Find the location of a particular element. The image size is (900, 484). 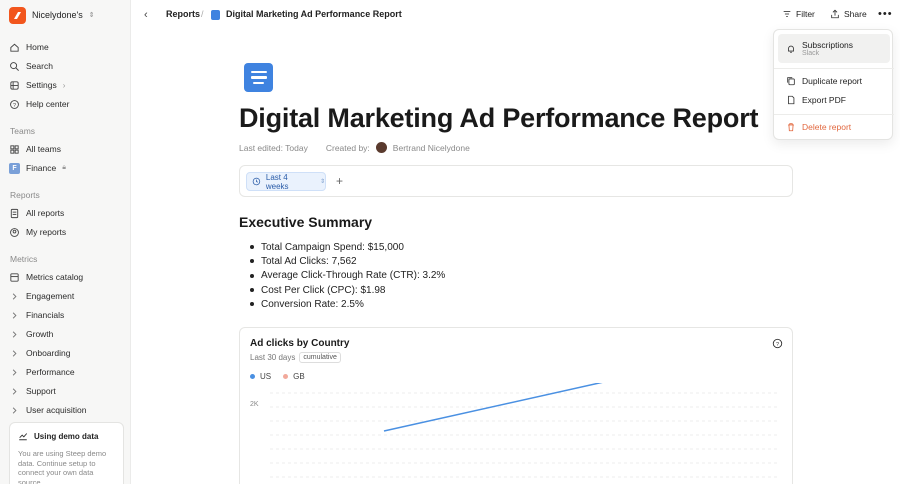

sidebar-item-label: Financials is located at coordinates (45, 315).